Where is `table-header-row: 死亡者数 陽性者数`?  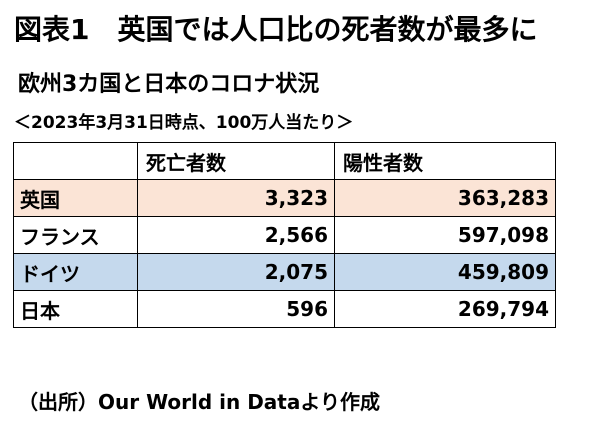 table-header-row: 死亡者数 陽性者数 is located at coordinates (284, 161).